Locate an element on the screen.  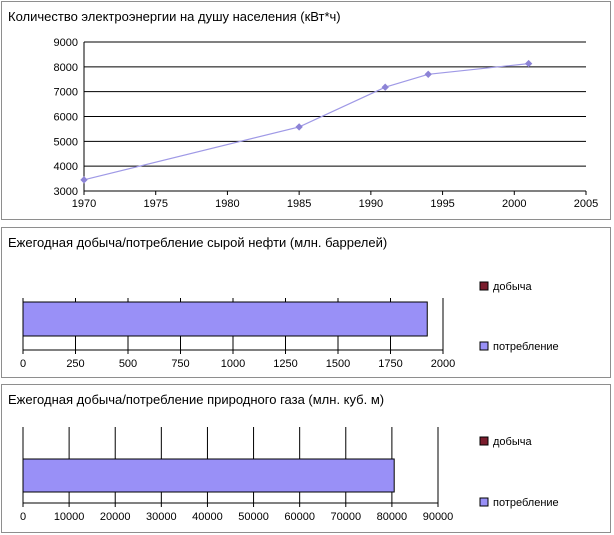
x-tick-label: 1980 is located at coordinates (227, 204).